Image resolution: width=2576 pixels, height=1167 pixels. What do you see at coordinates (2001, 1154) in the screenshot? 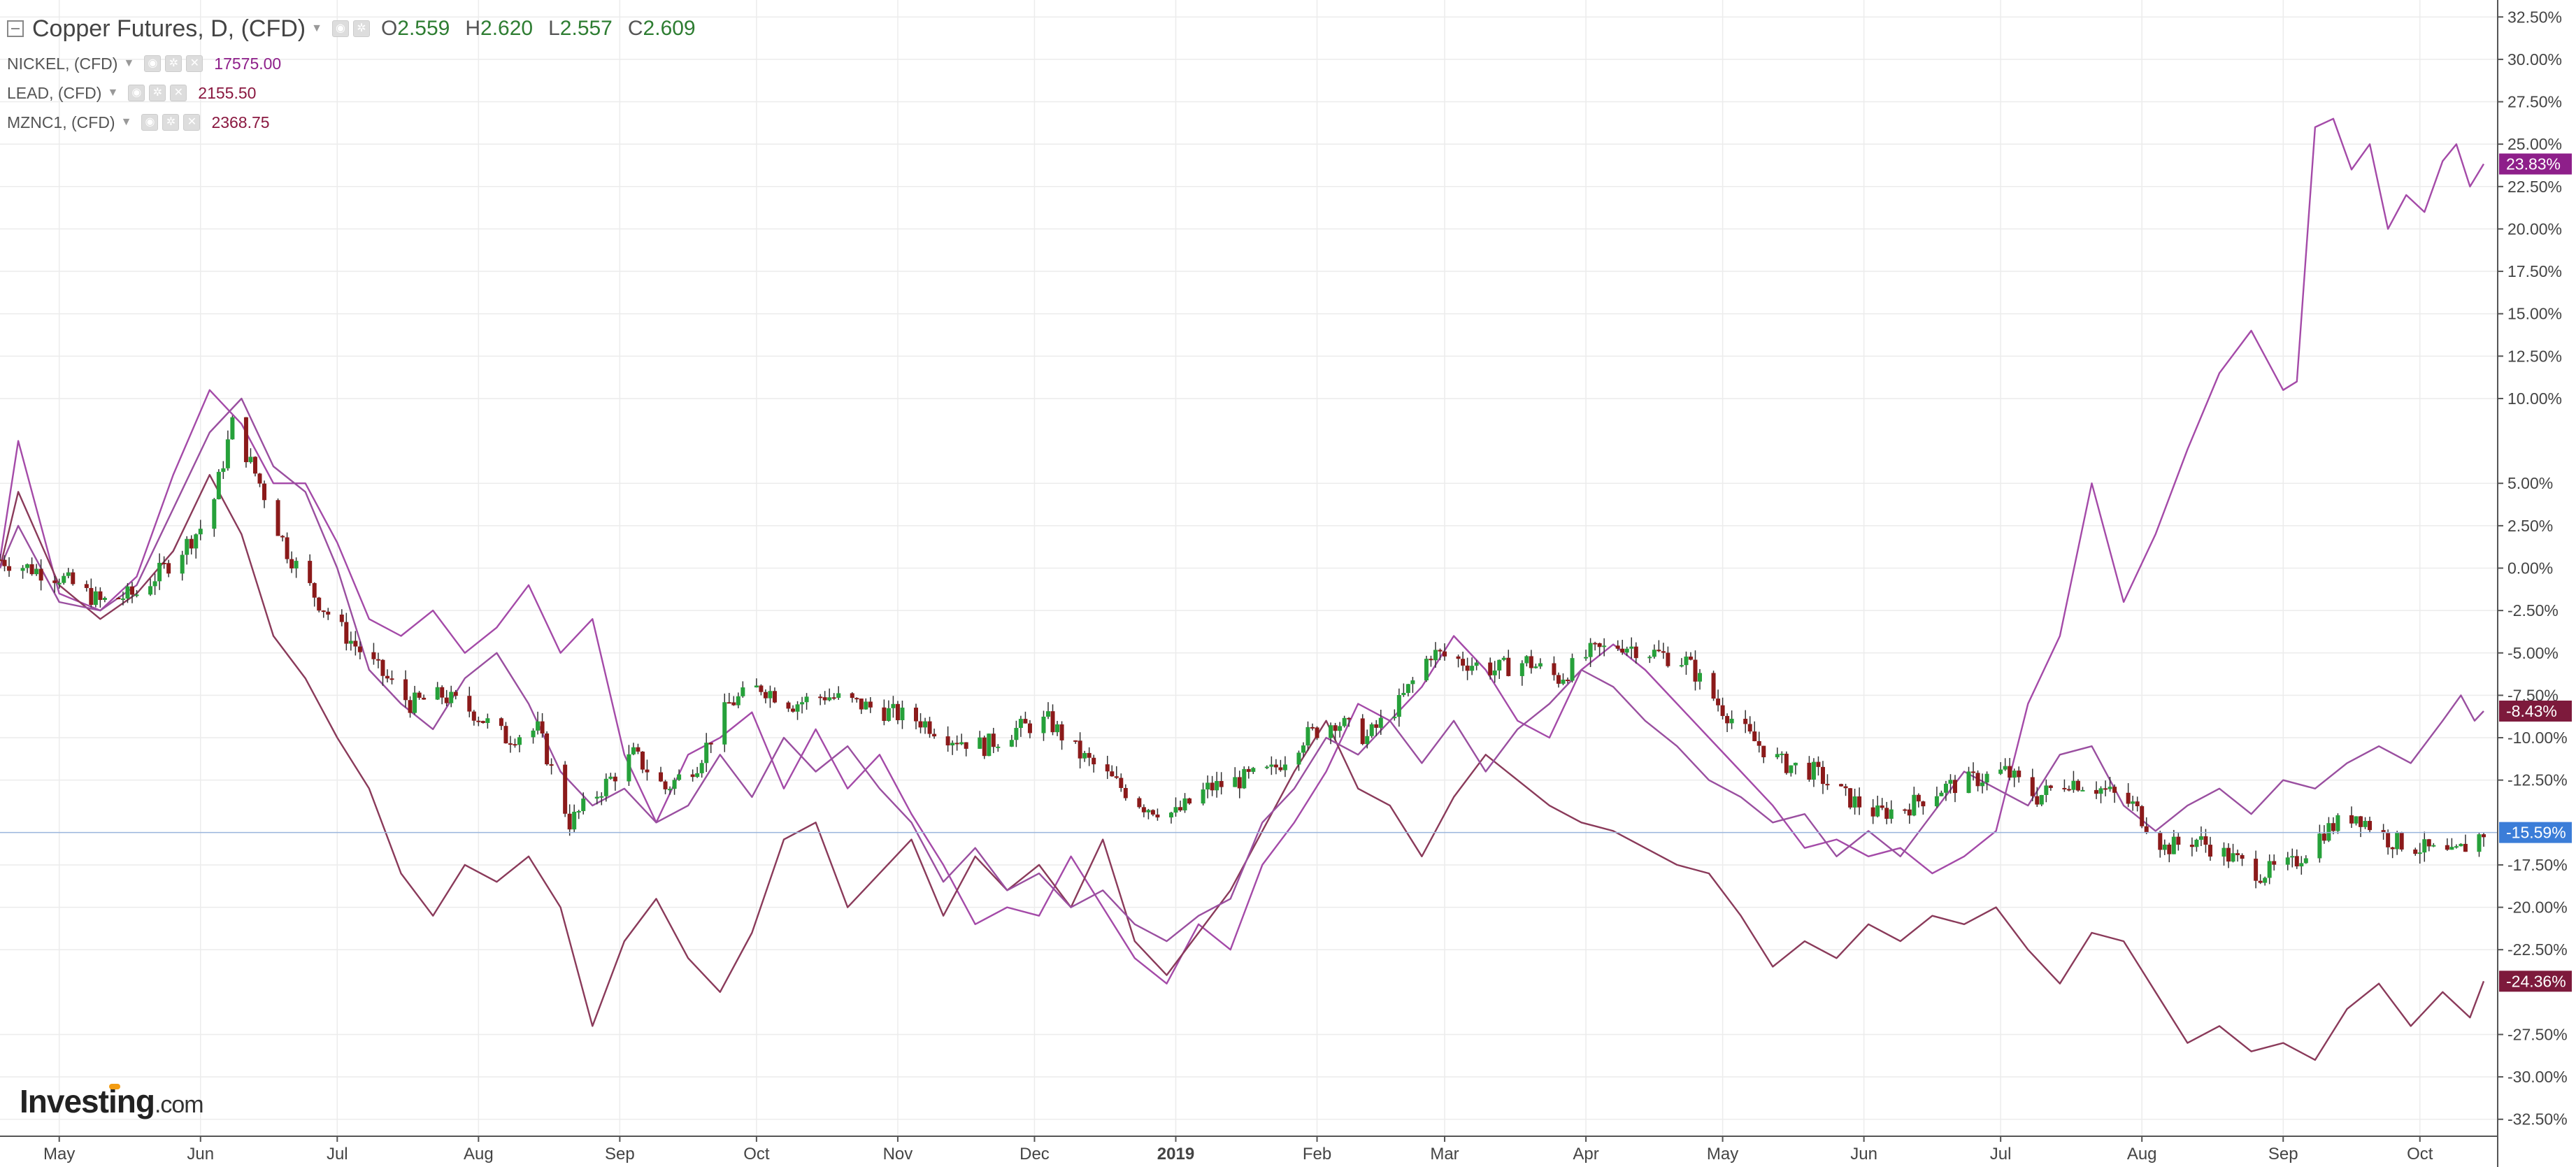
I see `x-tick-label: Jul` at bounding box center [2001, 1154].